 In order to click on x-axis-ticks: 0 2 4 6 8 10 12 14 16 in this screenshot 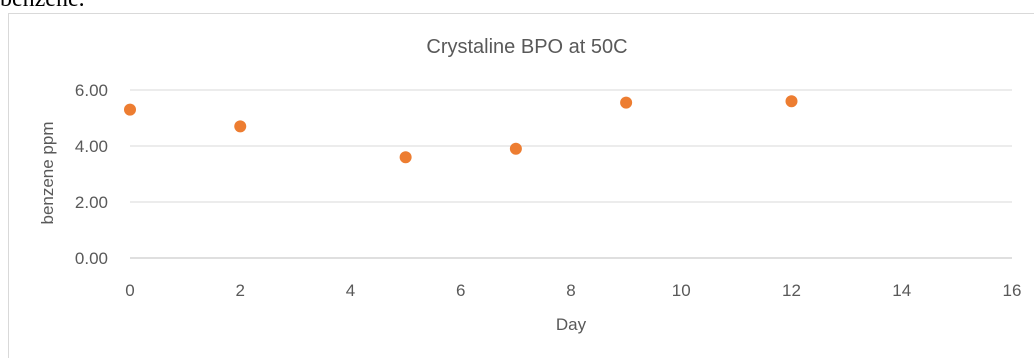, I will do `click(573, 290)`.